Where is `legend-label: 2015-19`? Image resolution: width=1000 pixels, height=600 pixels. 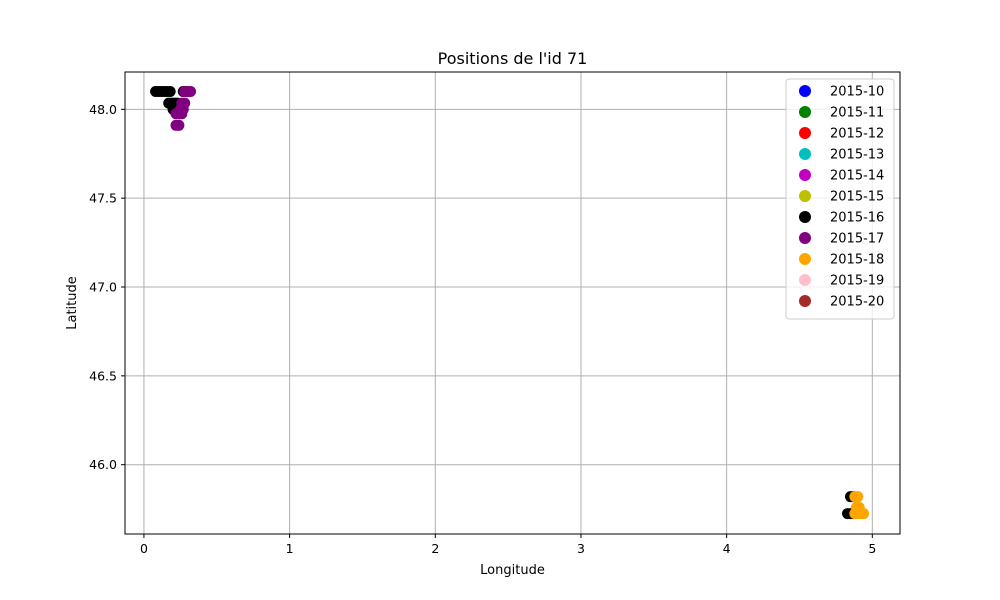 legend-label: 2015-19 is located at coordinates (857, 281).